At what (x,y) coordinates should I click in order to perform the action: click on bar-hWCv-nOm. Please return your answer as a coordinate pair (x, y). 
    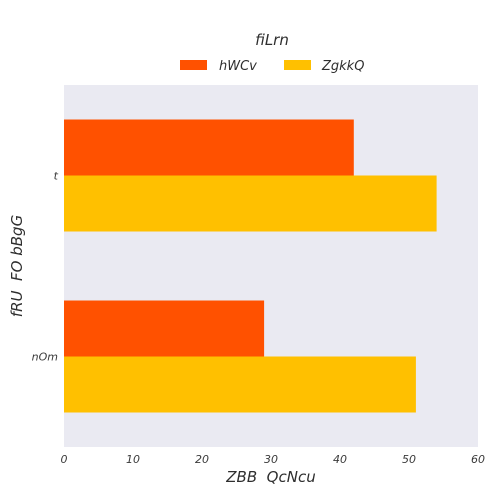
    Looking at the image, I should click on (164, 328).